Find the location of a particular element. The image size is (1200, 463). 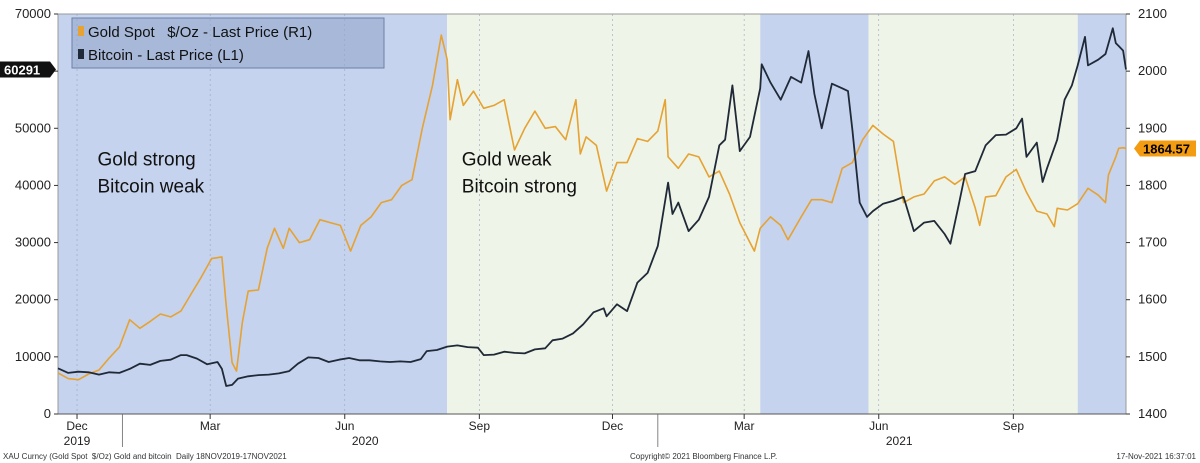

right-tick-label-4: 1800 is located at coordinates (1152, 184).